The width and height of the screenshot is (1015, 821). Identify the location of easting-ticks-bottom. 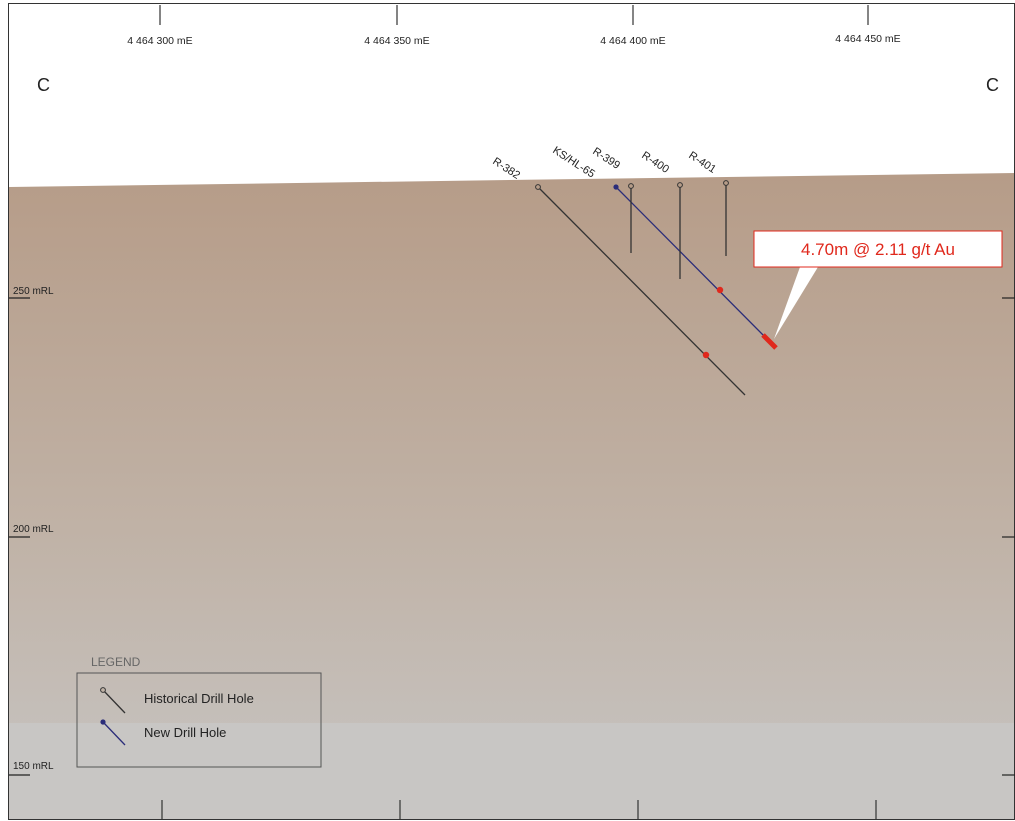
(519, 810).